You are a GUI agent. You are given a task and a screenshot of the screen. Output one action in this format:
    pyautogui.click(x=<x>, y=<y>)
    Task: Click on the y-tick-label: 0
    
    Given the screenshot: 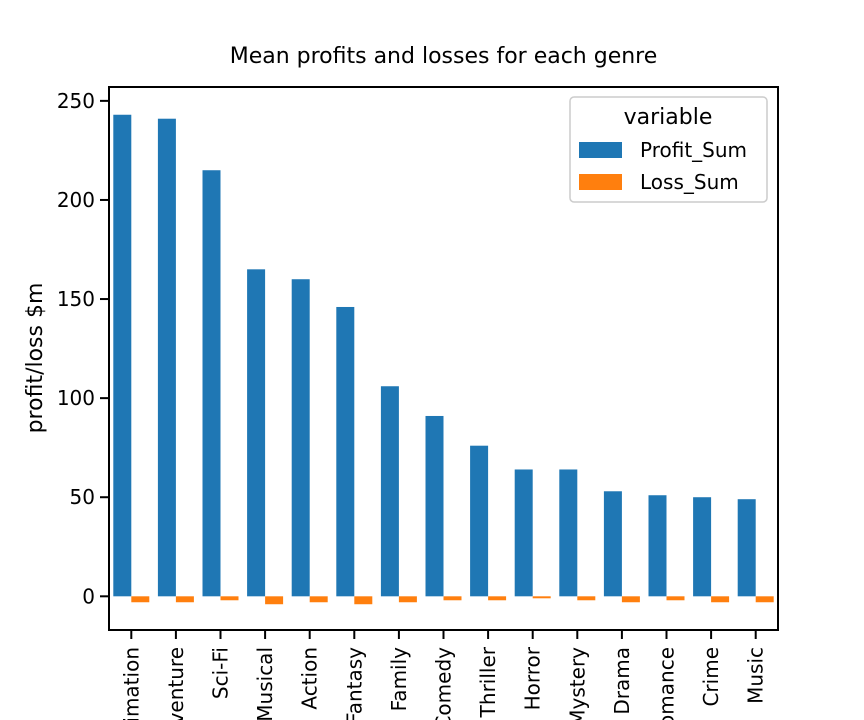 What is the action you would take?
    pyautogui.click(x=88, y=596)
    